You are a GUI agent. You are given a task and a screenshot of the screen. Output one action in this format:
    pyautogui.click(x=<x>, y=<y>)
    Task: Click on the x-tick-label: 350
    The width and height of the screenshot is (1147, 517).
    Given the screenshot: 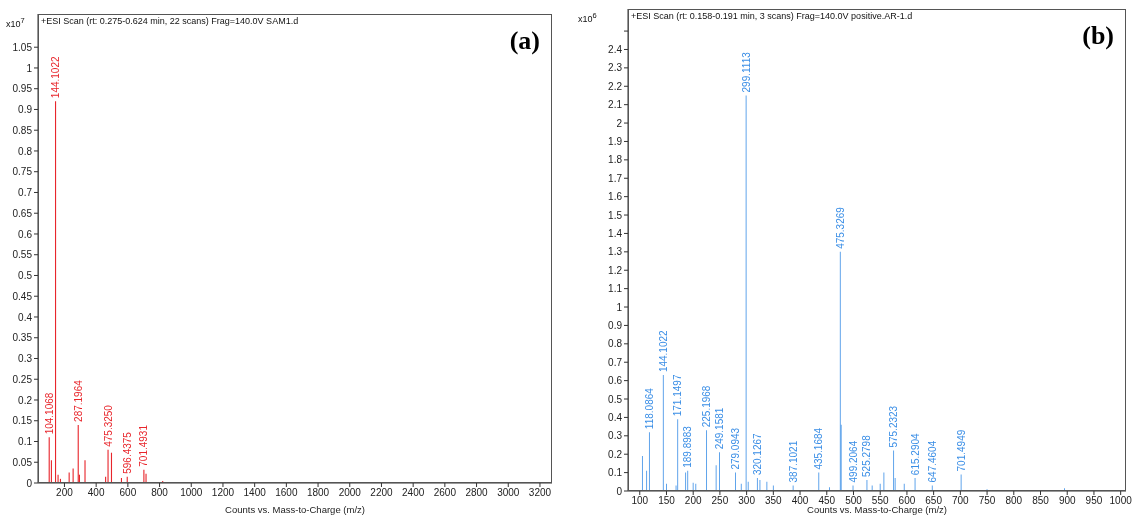 What is the action you would take?
    pyautogui.click(x=774, y=501)
    